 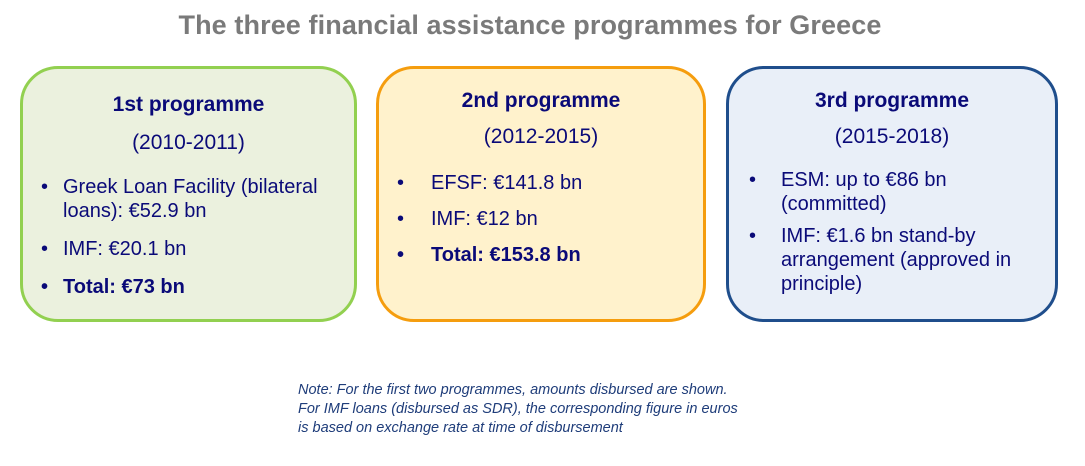 What do you see at coordinates (188, 142) in the screenshot?
I see `programme-years: (2010-2011)` at bounding box center [188, 142].